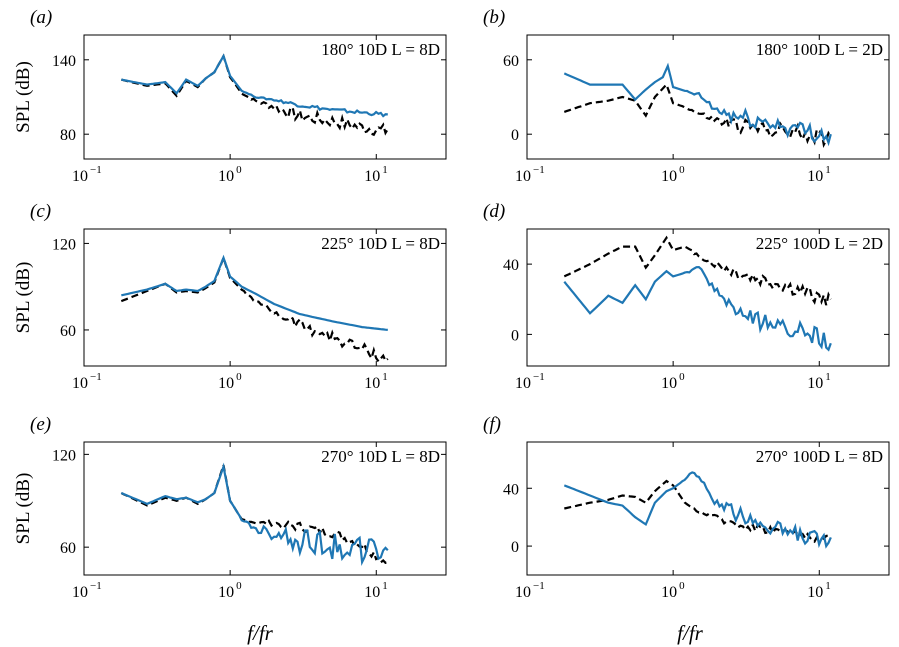 This screenshot has width=899, height=647. I want to click on panel-annotation: 180° 10D L = 8D, so click(380, 49).